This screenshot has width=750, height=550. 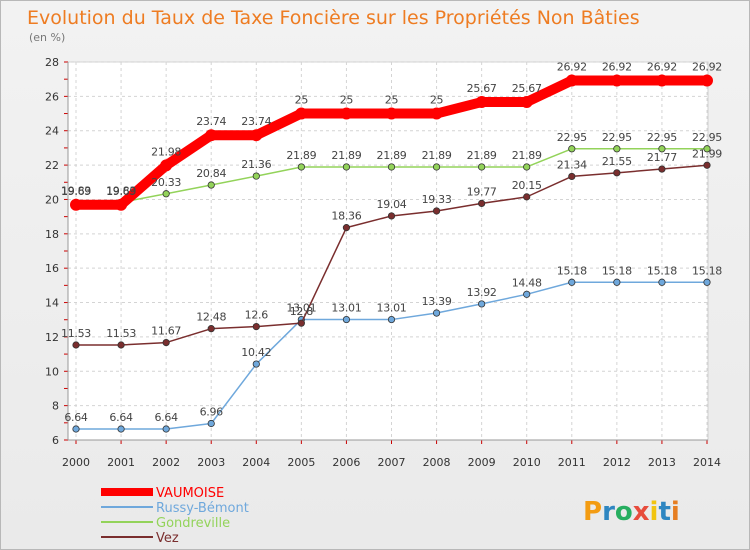 What do you see at coordinates (166, 429) in the screenshot?
I see `point-russy-bémont-2002` at bounding box center [166, 429].